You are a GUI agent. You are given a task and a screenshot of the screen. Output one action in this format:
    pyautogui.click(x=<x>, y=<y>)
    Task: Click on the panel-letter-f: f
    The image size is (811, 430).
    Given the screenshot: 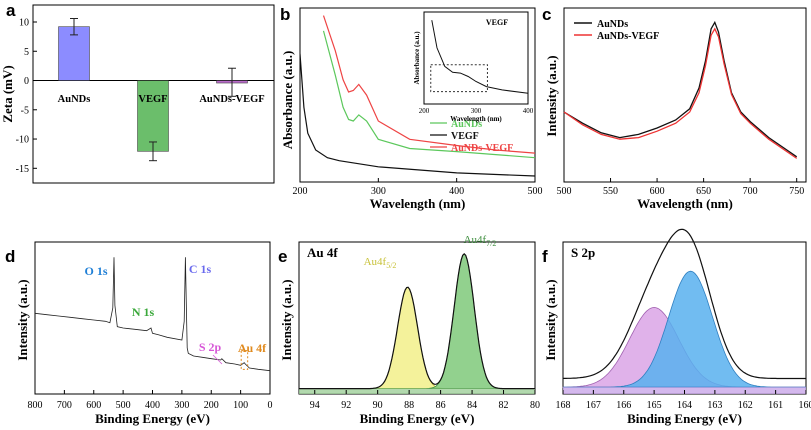 What is the action you would take?
    pyautogui.click(x=545, y=256)
    